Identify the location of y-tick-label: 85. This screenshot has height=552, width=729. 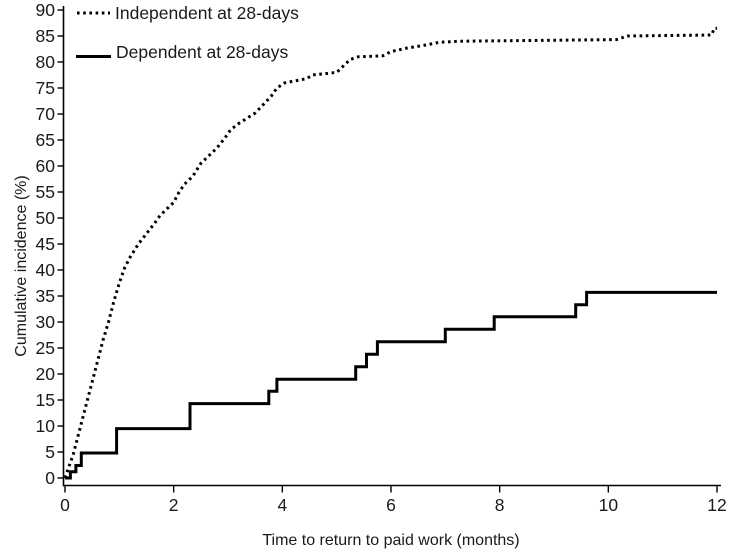
(45, 36).